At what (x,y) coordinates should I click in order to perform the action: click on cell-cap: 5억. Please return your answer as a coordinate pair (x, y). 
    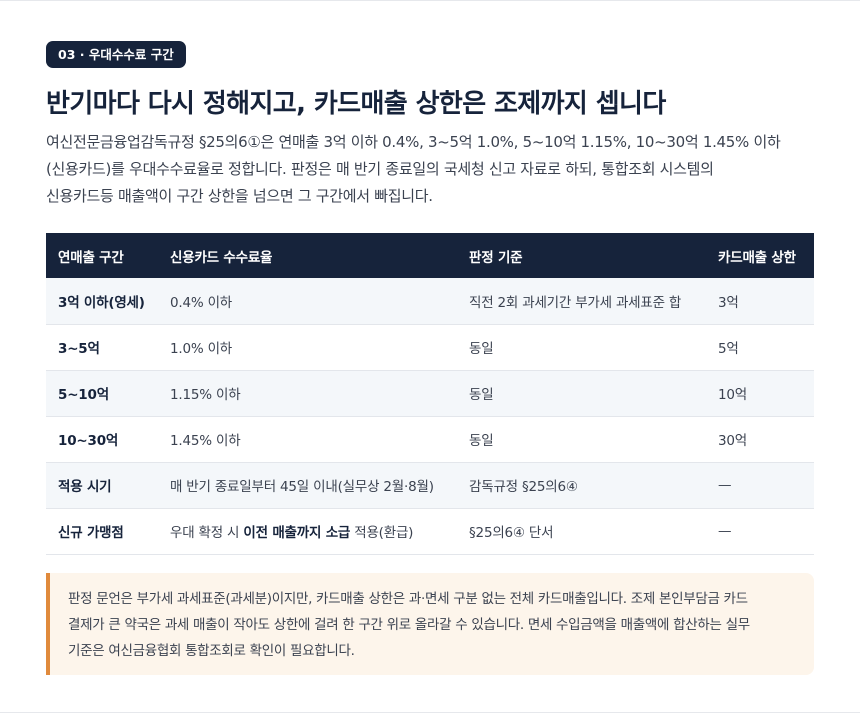
    Looking at the image, I should click on (760, 347).